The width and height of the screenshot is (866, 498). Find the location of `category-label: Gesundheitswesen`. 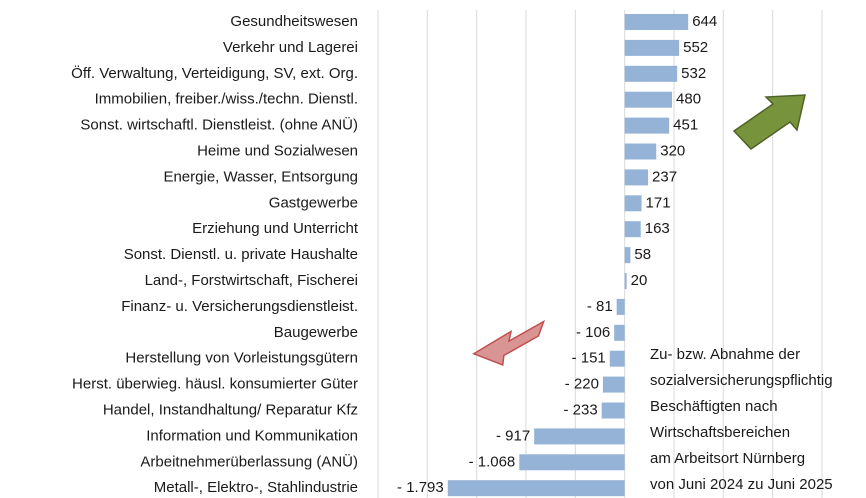

category-label: Gesundheitswesen is located at coordinates (294, 21).